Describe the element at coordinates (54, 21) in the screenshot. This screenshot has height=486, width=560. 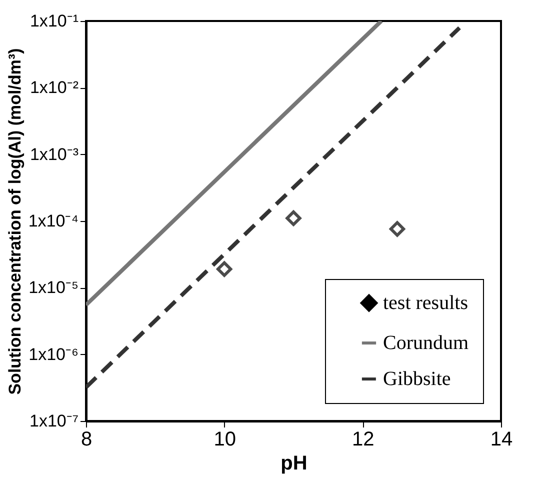
I see `y-tick-label: 1x10⁻¹` at that location.